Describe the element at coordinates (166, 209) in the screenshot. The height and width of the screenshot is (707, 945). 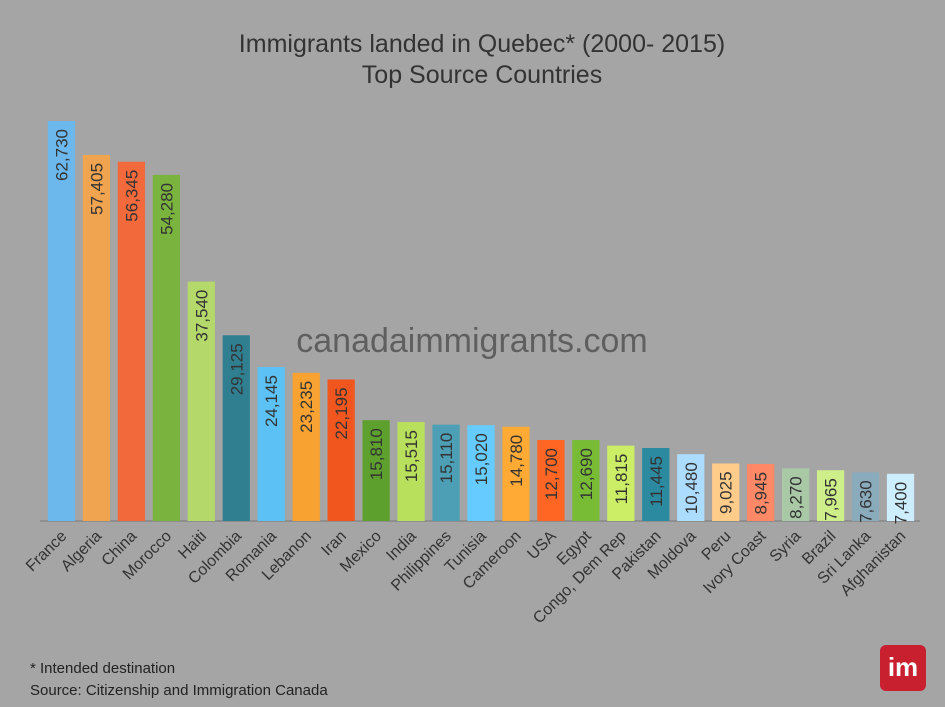
I see `value-label: 54,280` at that location.